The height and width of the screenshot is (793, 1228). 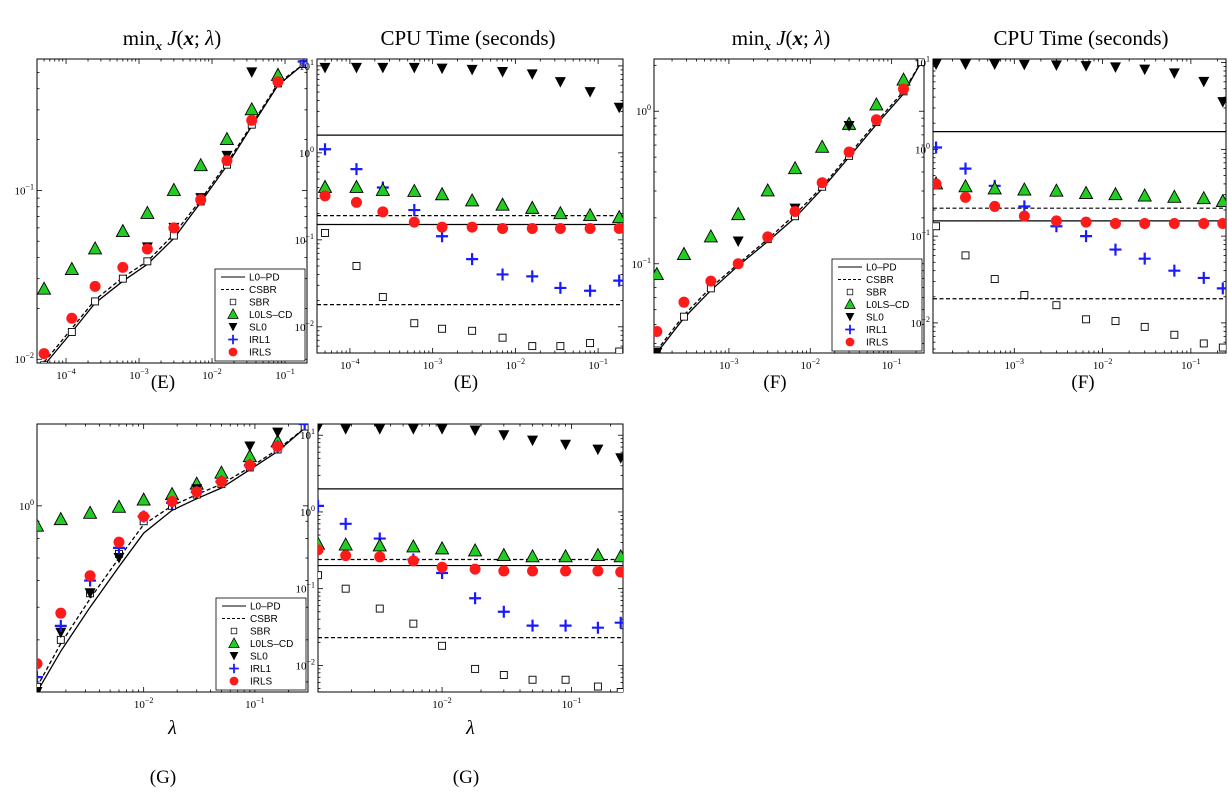 I want to click on legend-label-irls: IRLS, so click(x=261, y=682).